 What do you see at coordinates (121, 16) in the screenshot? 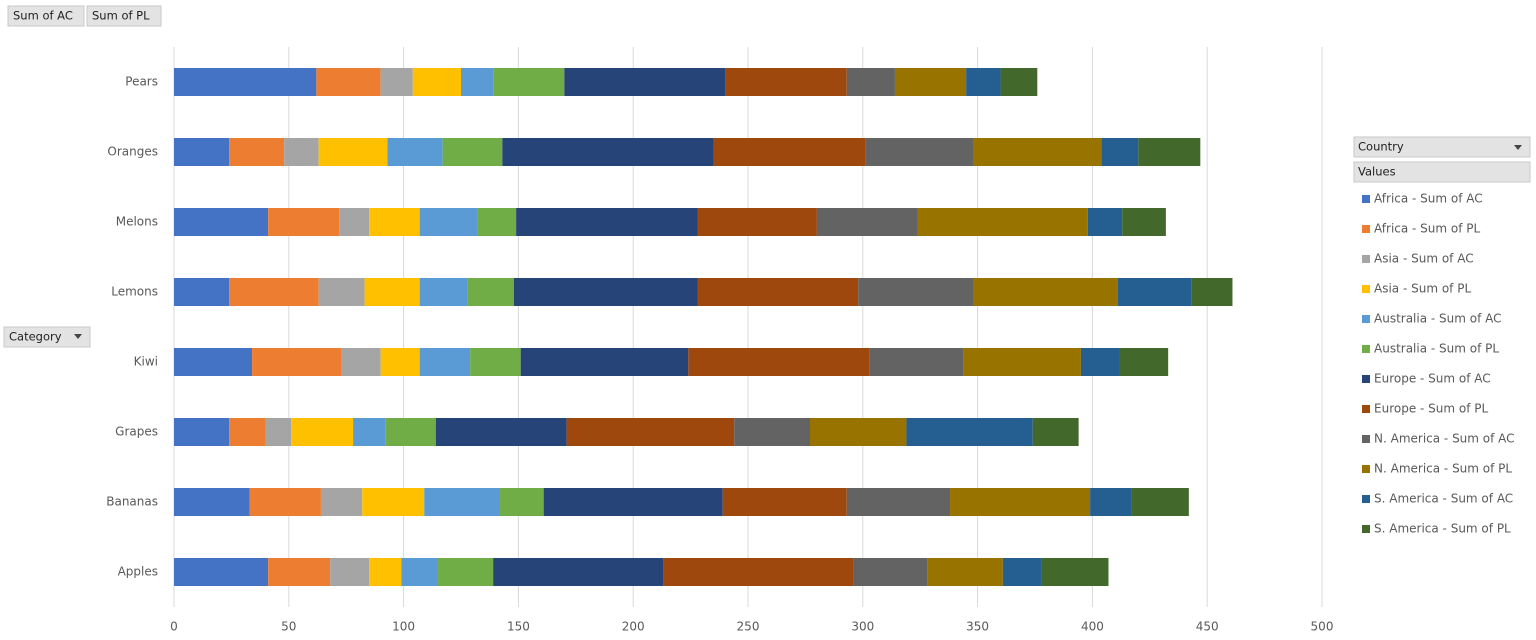
I see `field-button-label: Sum of PL` at bounding box center [121, 16].